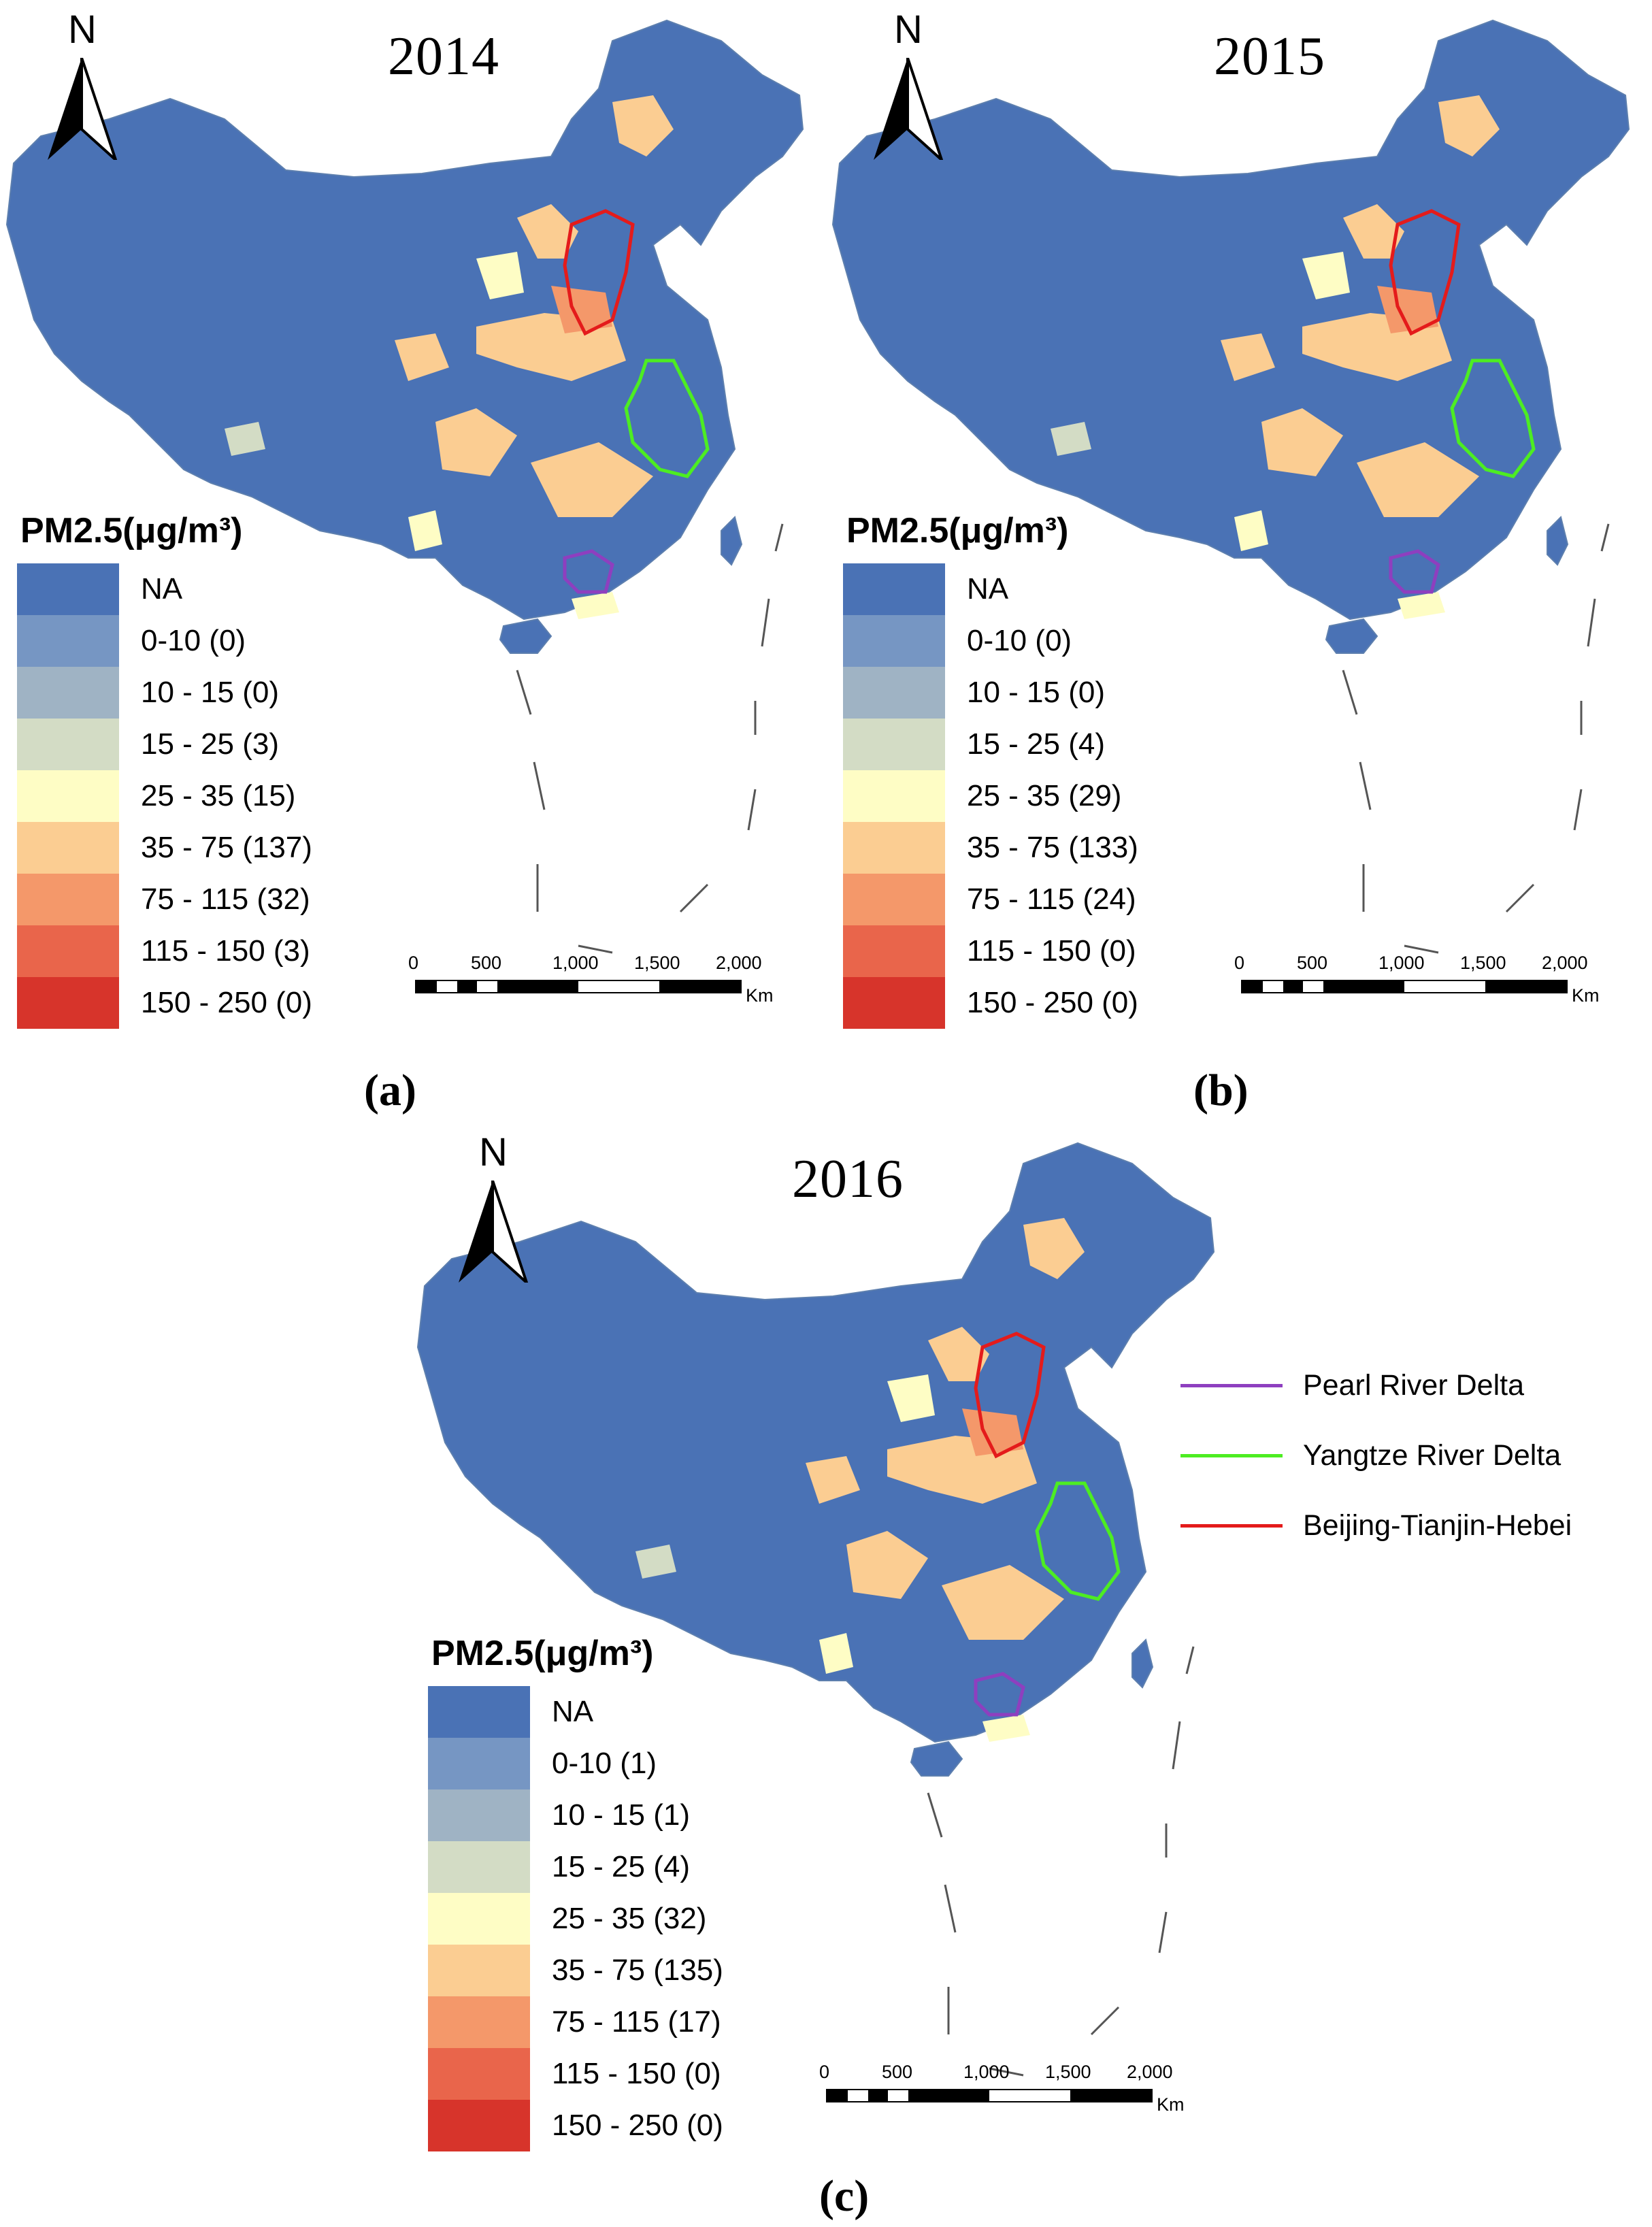 This screenshot has height=2227, width=1652. I want to click on patch-red-orange-central, so click(1408, 309).